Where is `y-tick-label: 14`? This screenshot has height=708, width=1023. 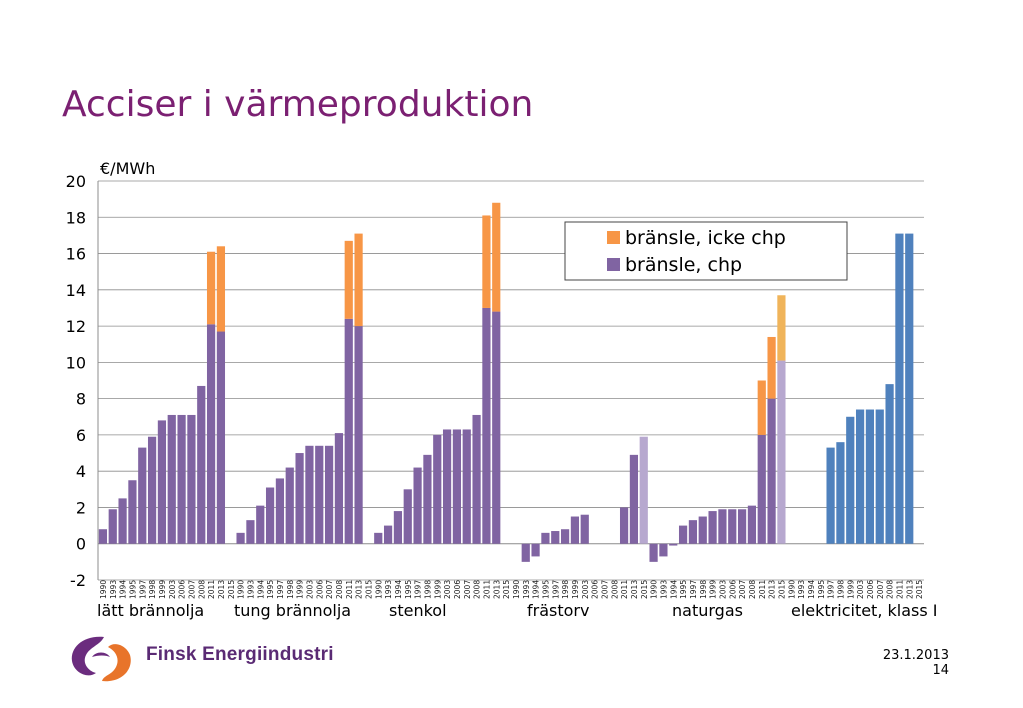
y-tick-label: 14 is located at coordinates (76, 290).